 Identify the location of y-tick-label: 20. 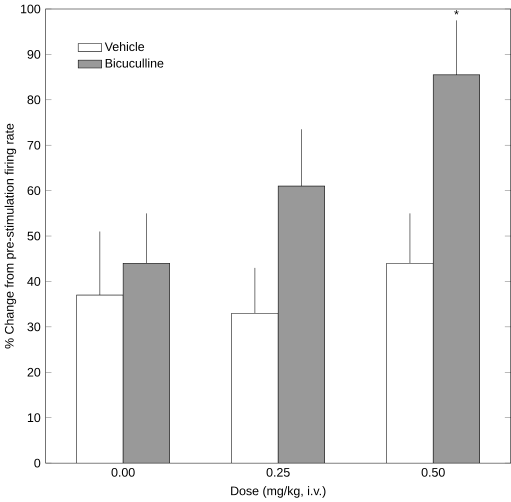
(34, 372).